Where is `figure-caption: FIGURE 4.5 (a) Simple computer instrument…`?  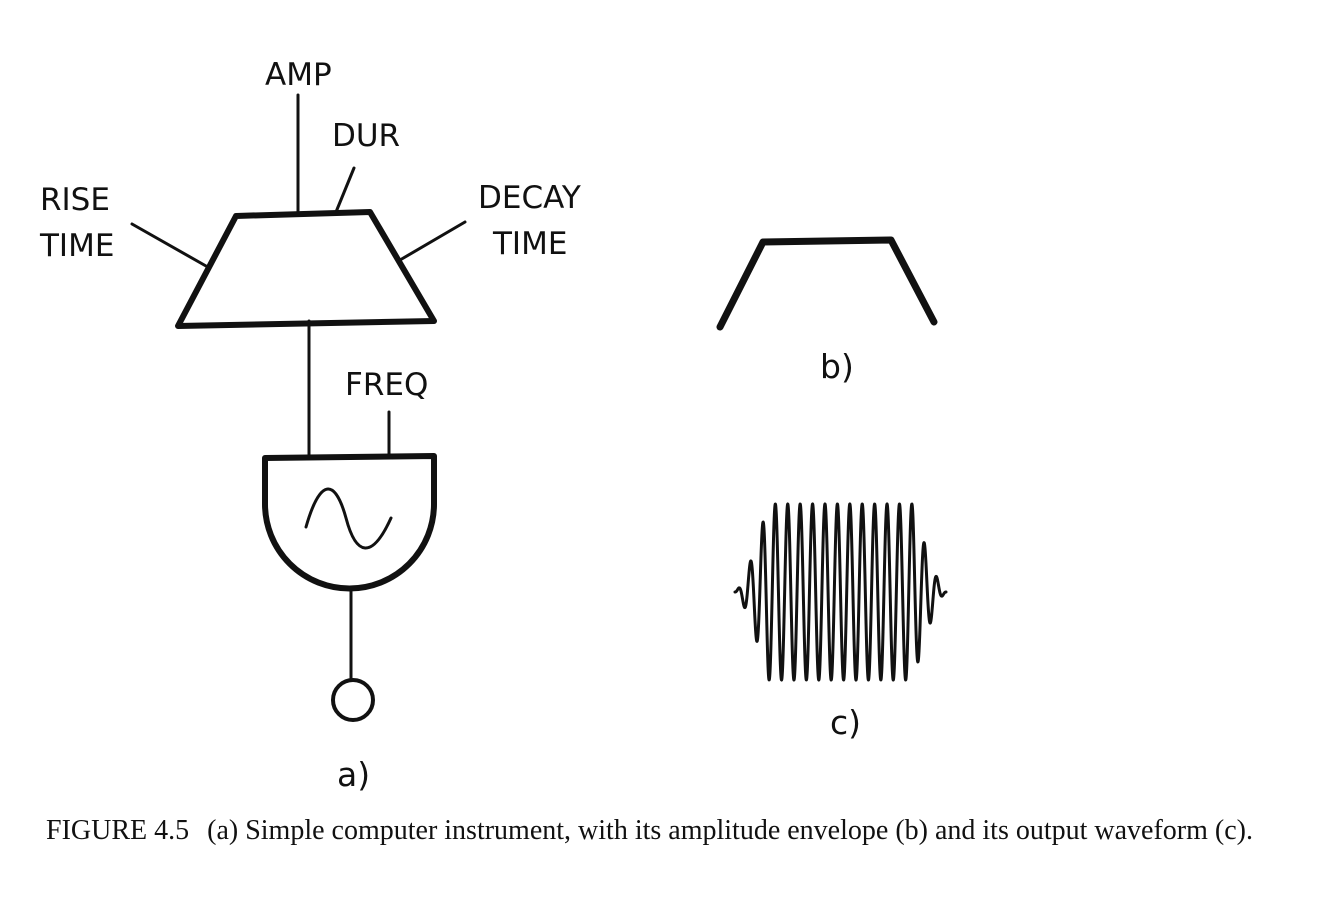
figure-caption: FIGURE 4.5 (a) Simple computer instrument… is located at coordinates (676, 831).